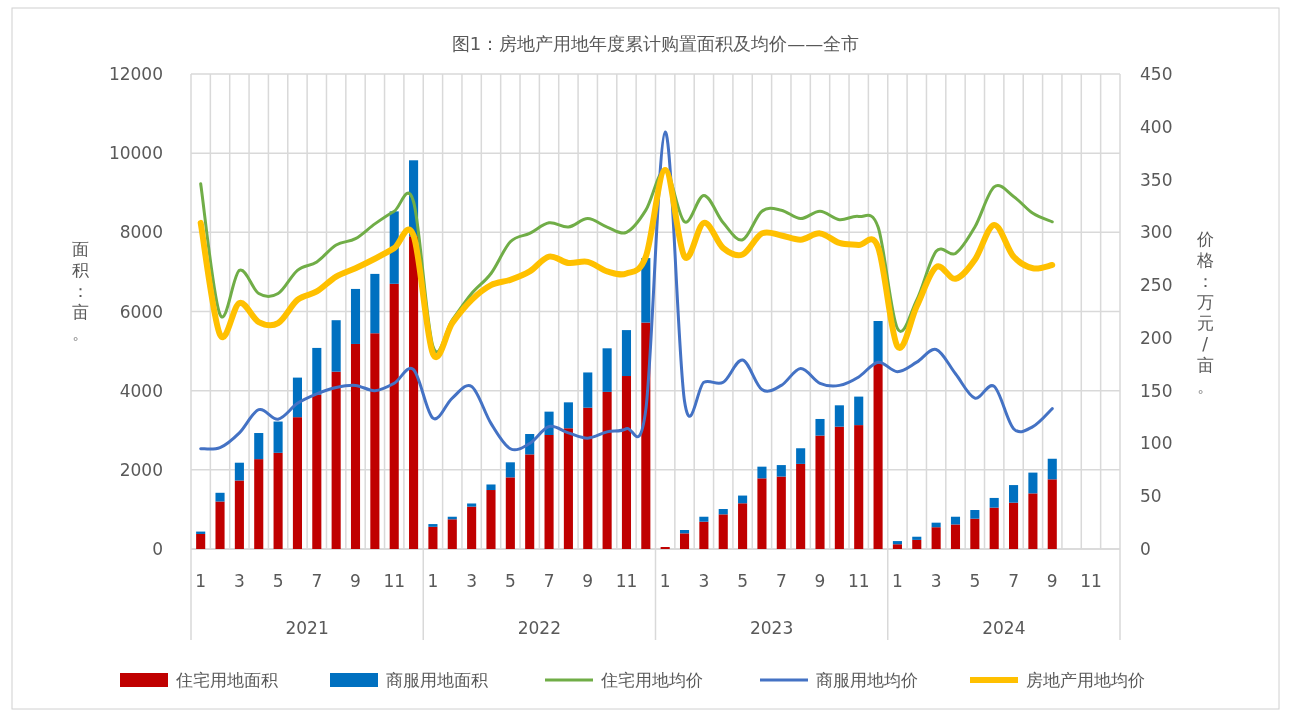 Image resolution: width=1291 pixels, height=721 pixels. Describe the element at coordinates (1205, 312) in the screenshot. I see `y2-axis-title: 价格：万元/亩。` at that location.